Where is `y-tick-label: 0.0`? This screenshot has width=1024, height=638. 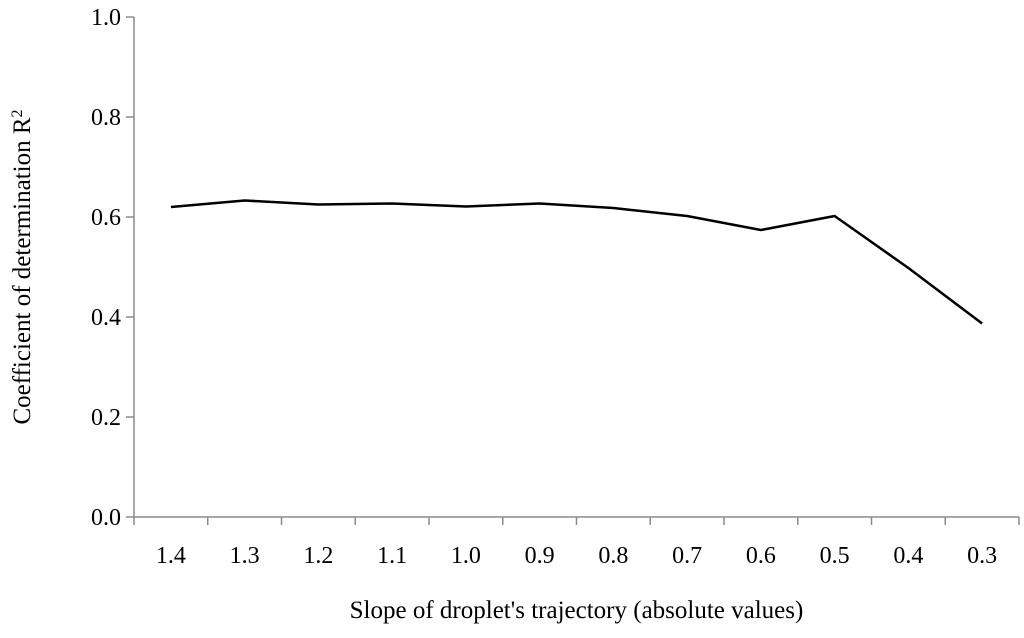
y-tick-label: 0.0 is located at coordinates (106, 518).